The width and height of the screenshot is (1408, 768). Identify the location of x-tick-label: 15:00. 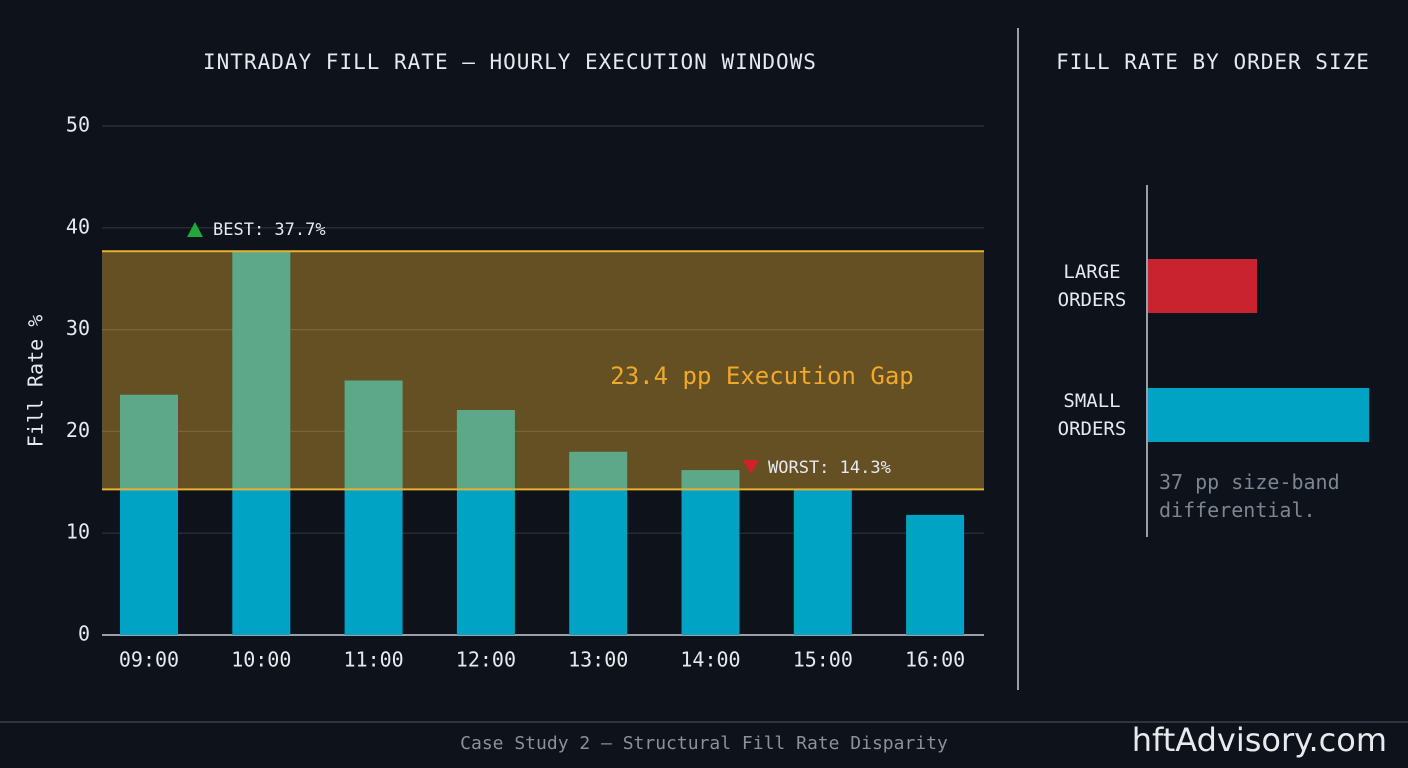
(823, 660).